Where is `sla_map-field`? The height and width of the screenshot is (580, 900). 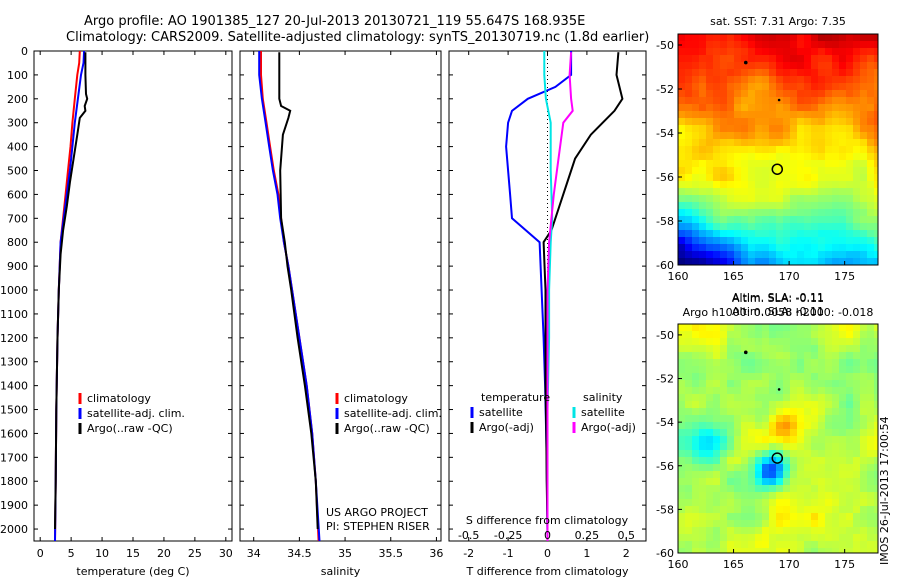 sla_map-field is located at coordinates (778, 439).